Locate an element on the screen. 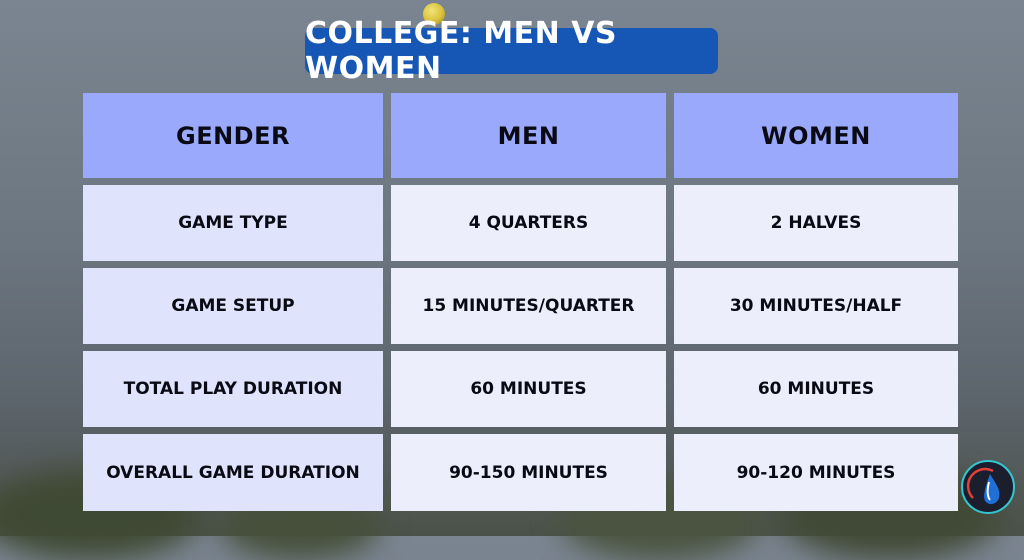 The image size is (1024, 560). cell-men-total-play-duration: 60 Minutes is located at coordinates (528, 389).